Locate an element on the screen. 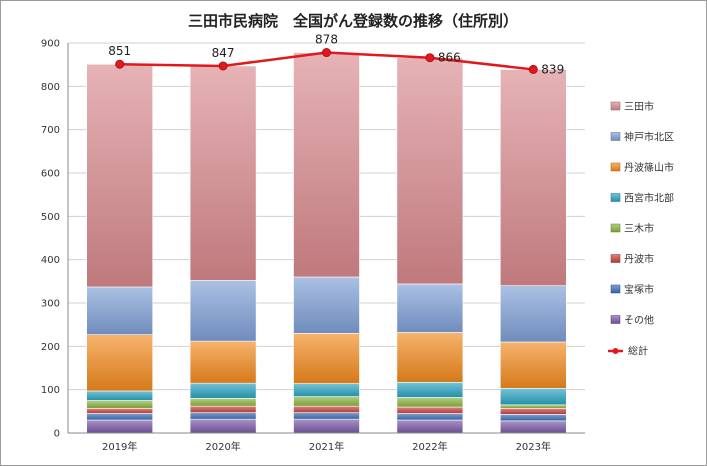  y-tick-label: 0 is located at coordinates (57, 434).